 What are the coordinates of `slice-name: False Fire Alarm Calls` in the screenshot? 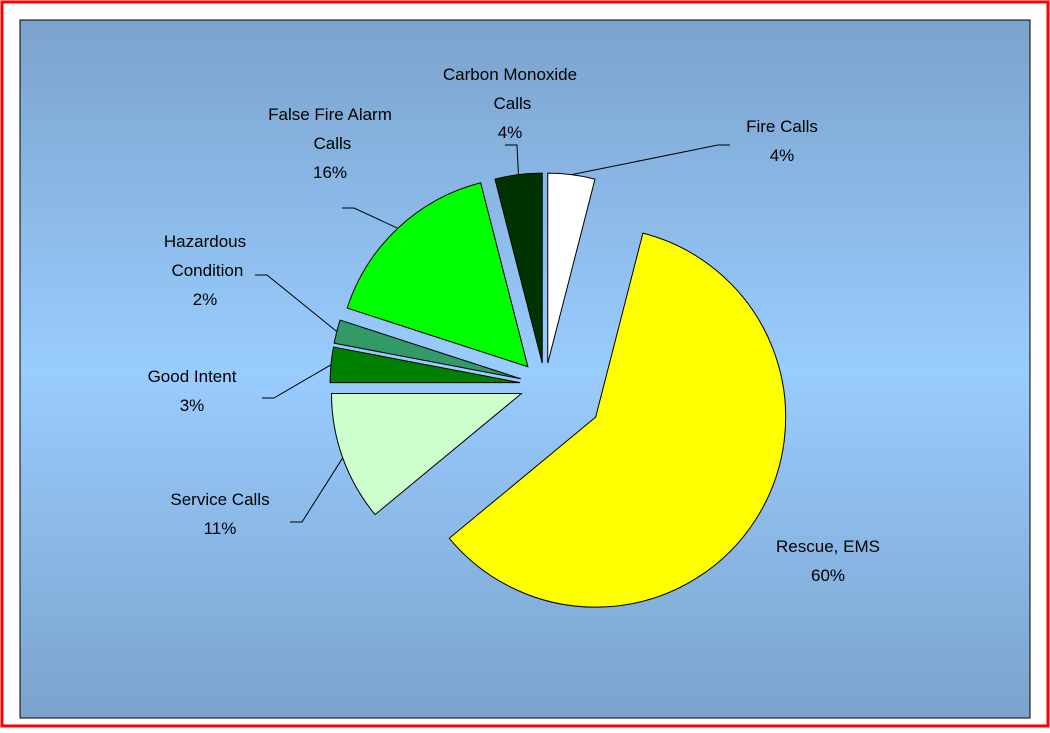 It's located at (330, 129).